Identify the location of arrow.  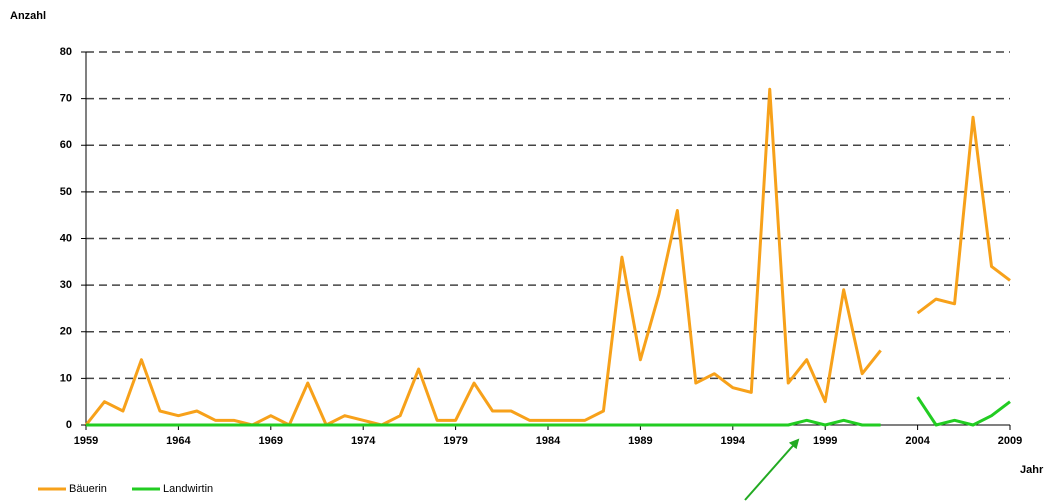
(772, 469).